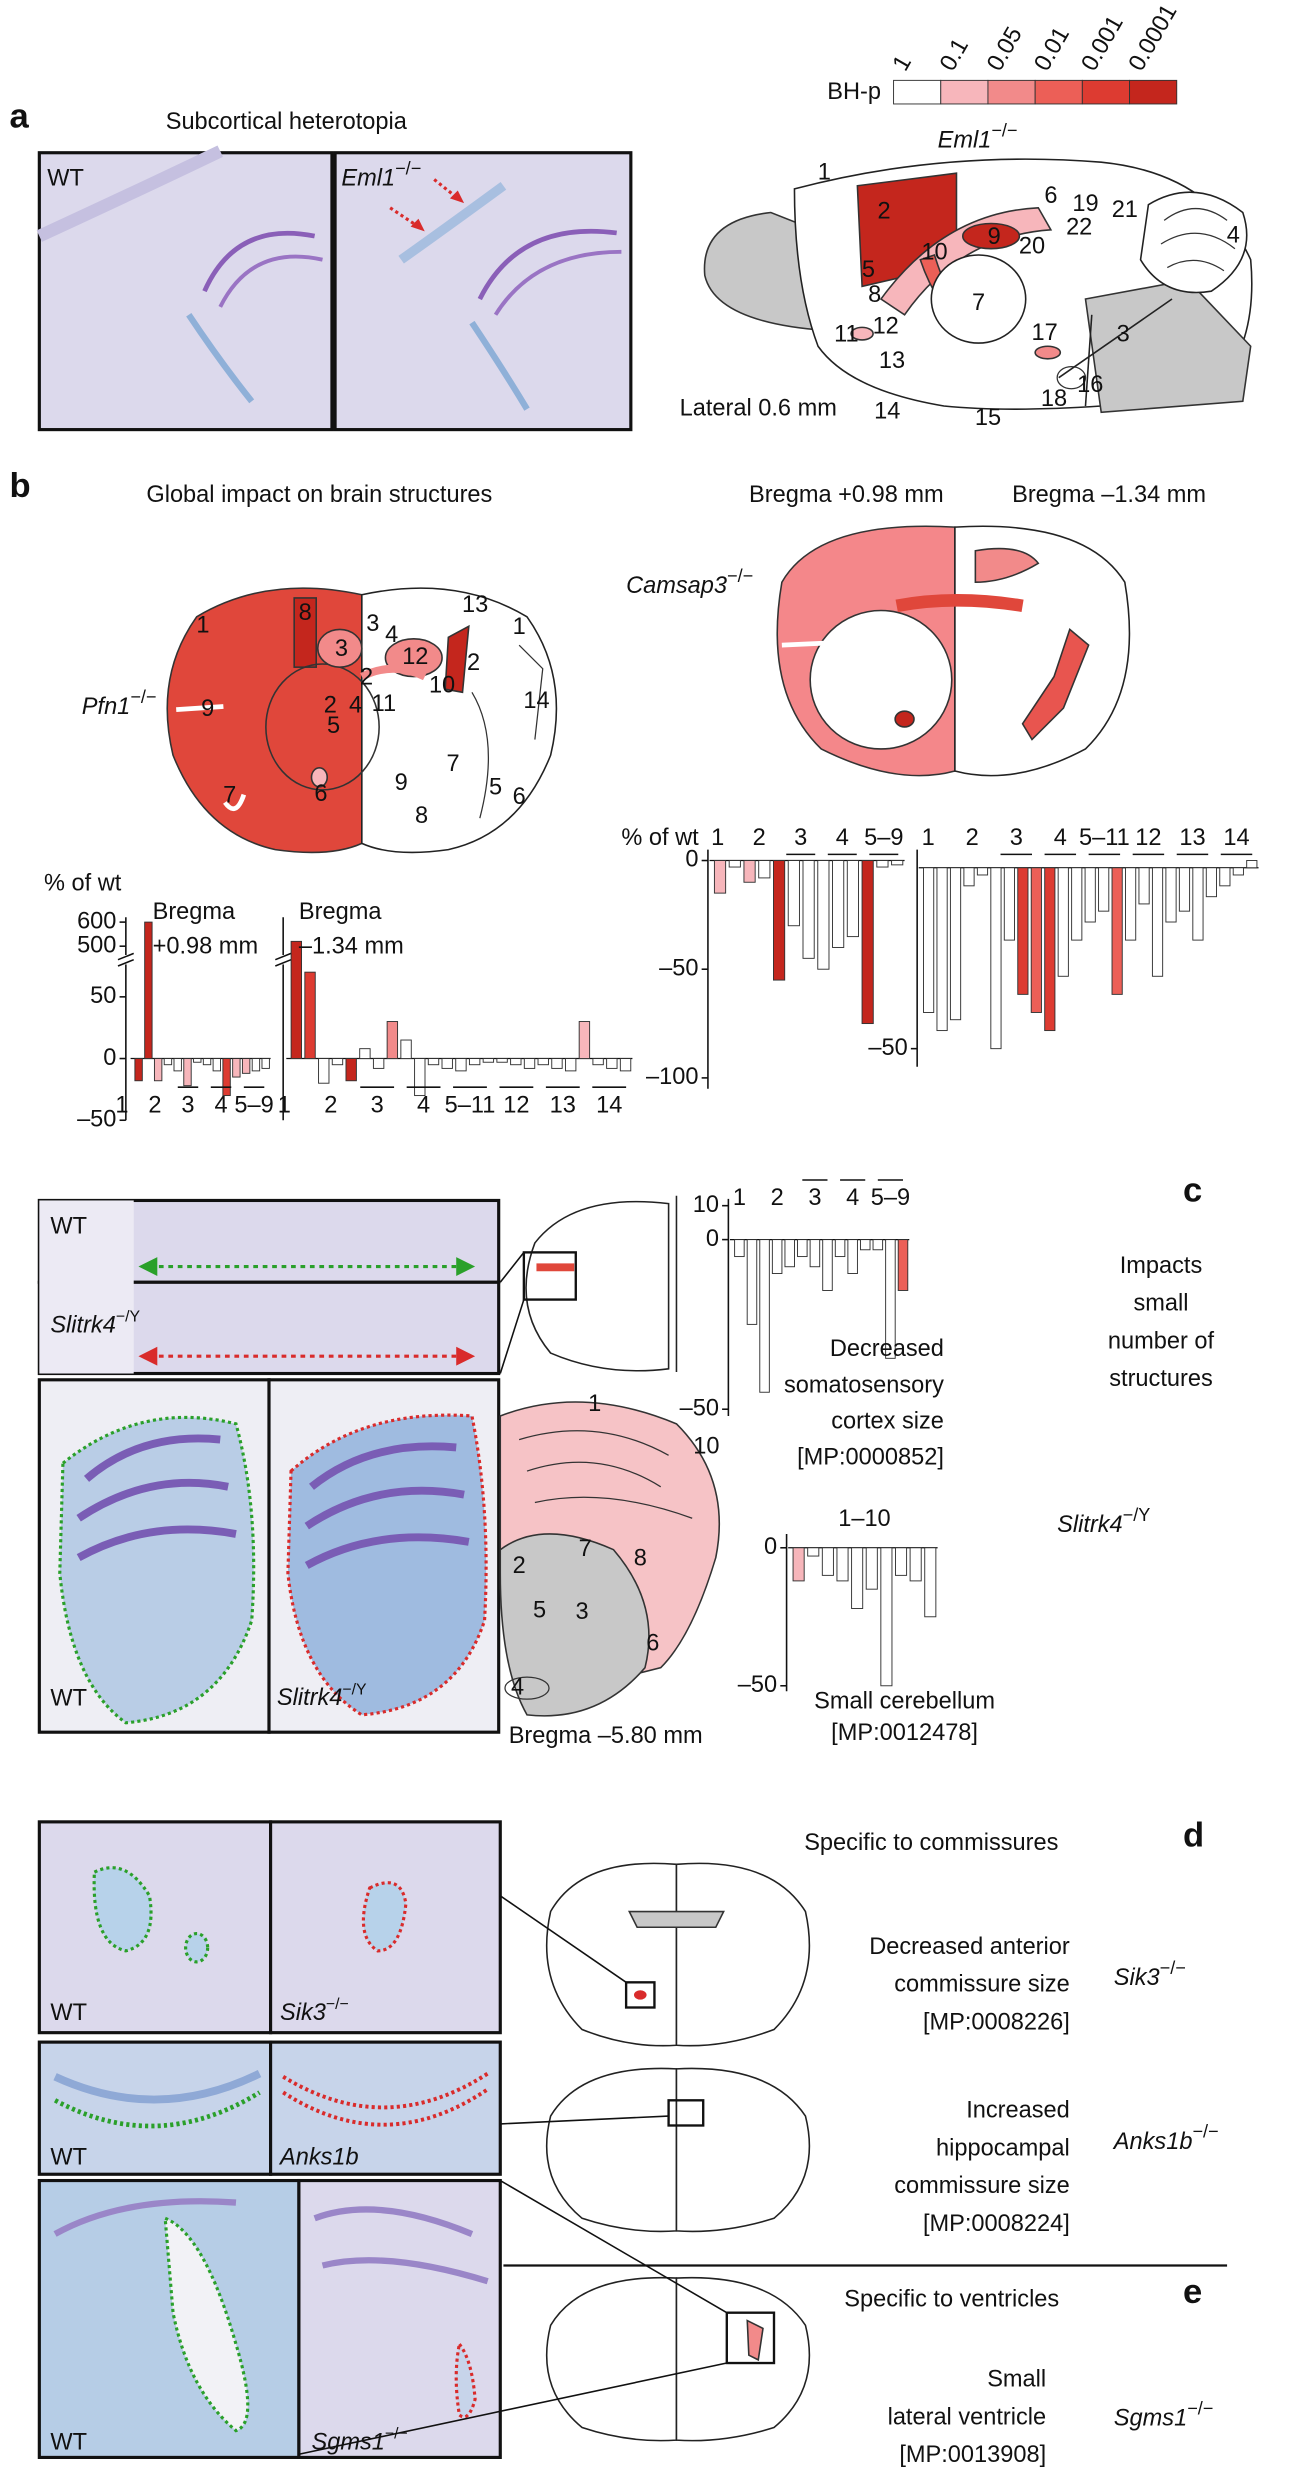  What do you see at coordinates (904, 1732) in the screenshot?
I see `phenotype: [MP:0012478]` at bounding box center [904, 1732].